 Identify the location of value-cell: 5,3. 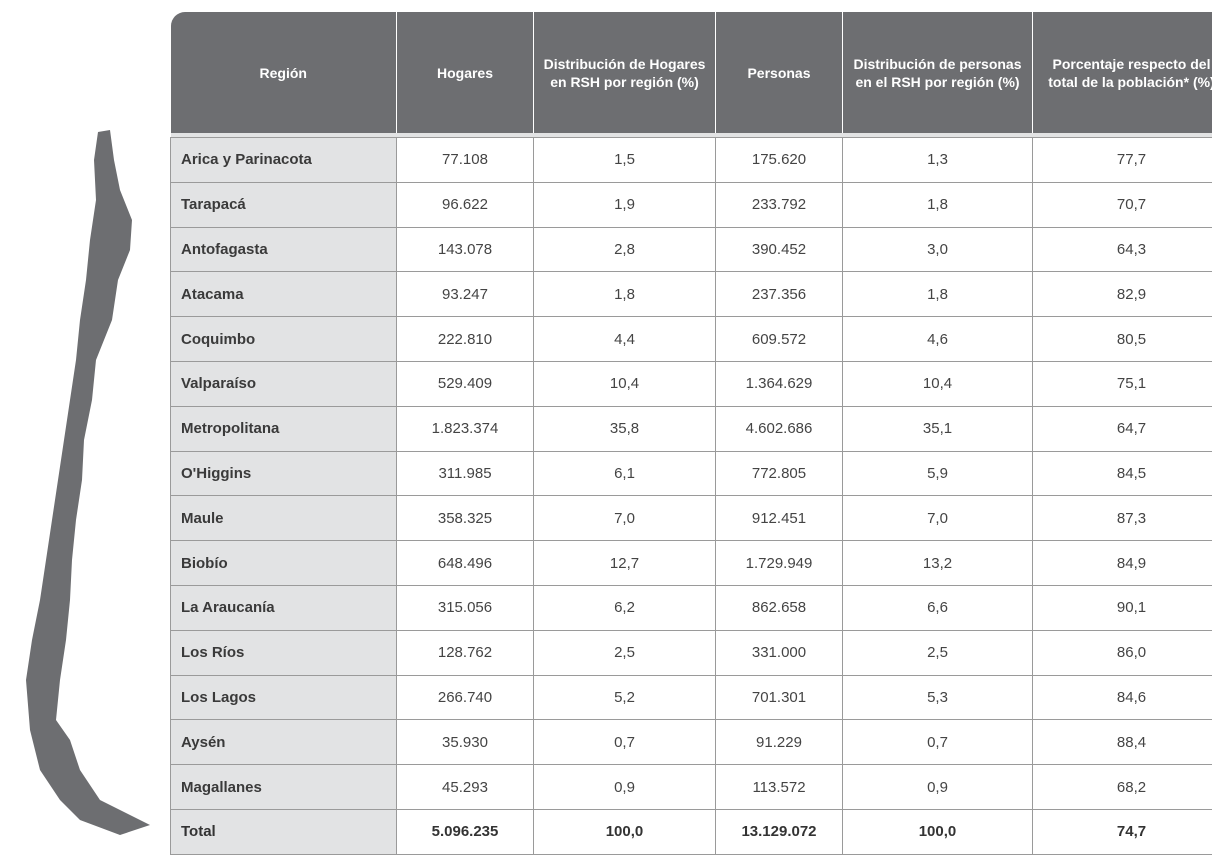
(937, 697).